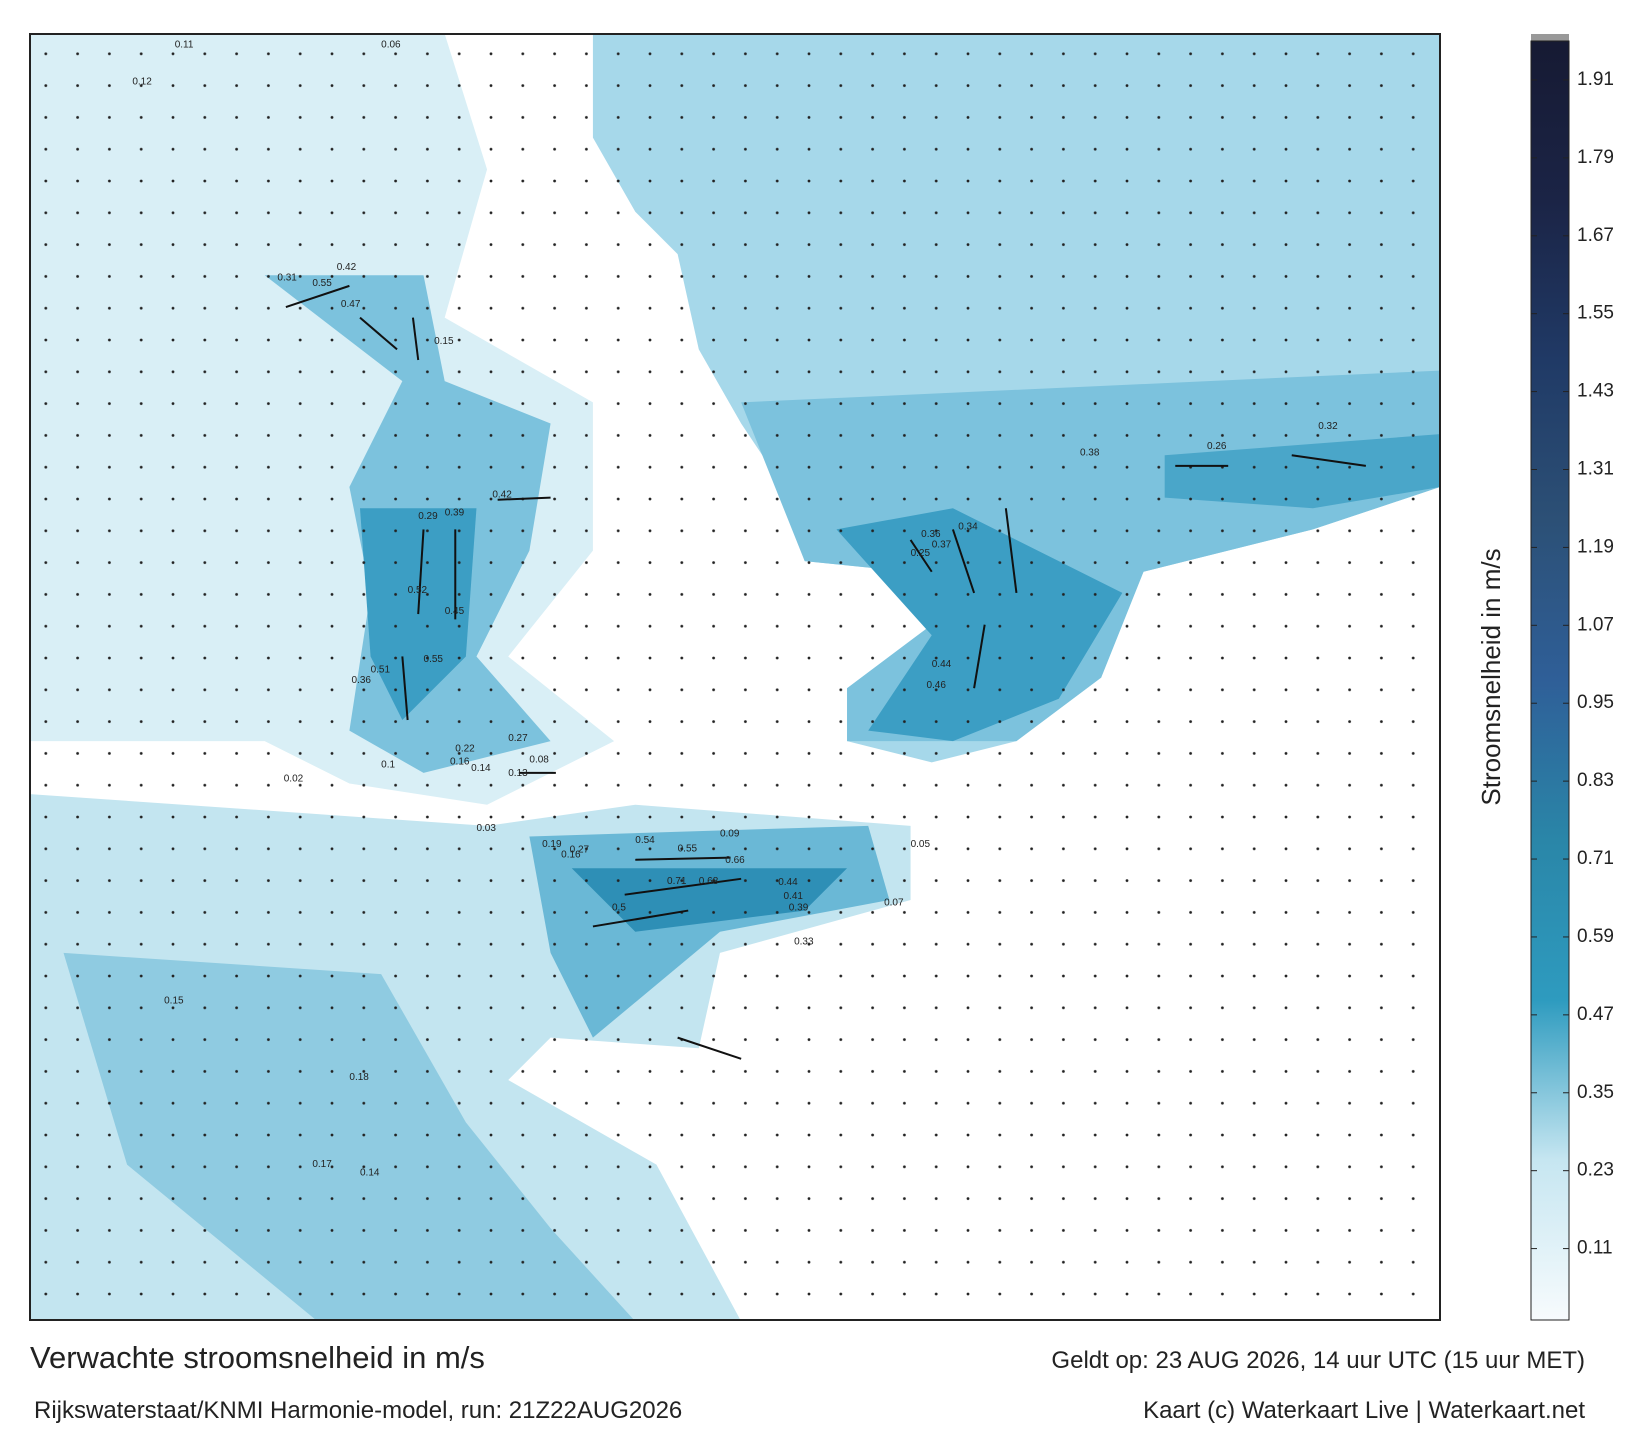 This screenshot has width=1650, height=1450. Describe the element at coordinates (142, 82) in the screenshot. I see `current-label: 0.12` at that location.